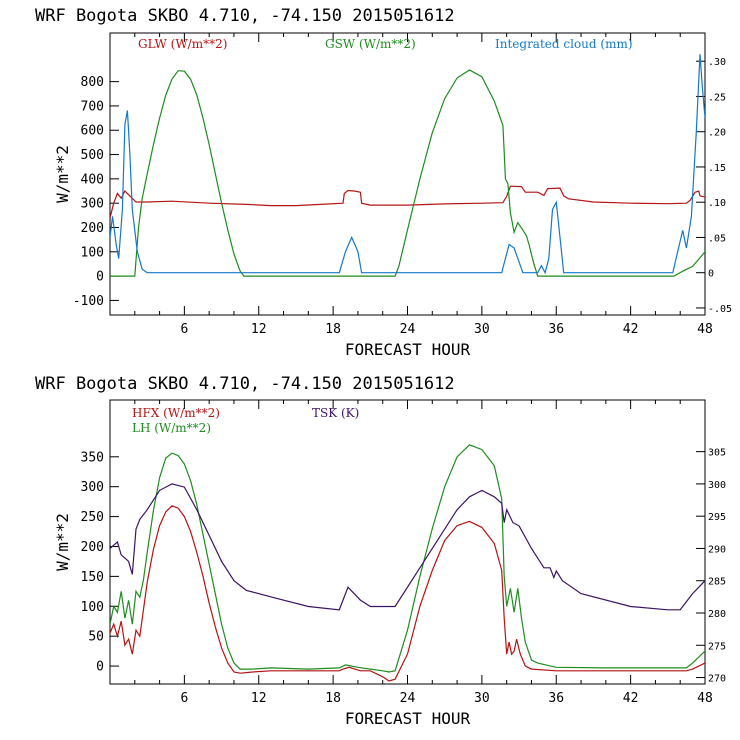 This screenshot has height=740, width=740. I want to click on chart1-y2-tick-label: .15, so click(717, 168).